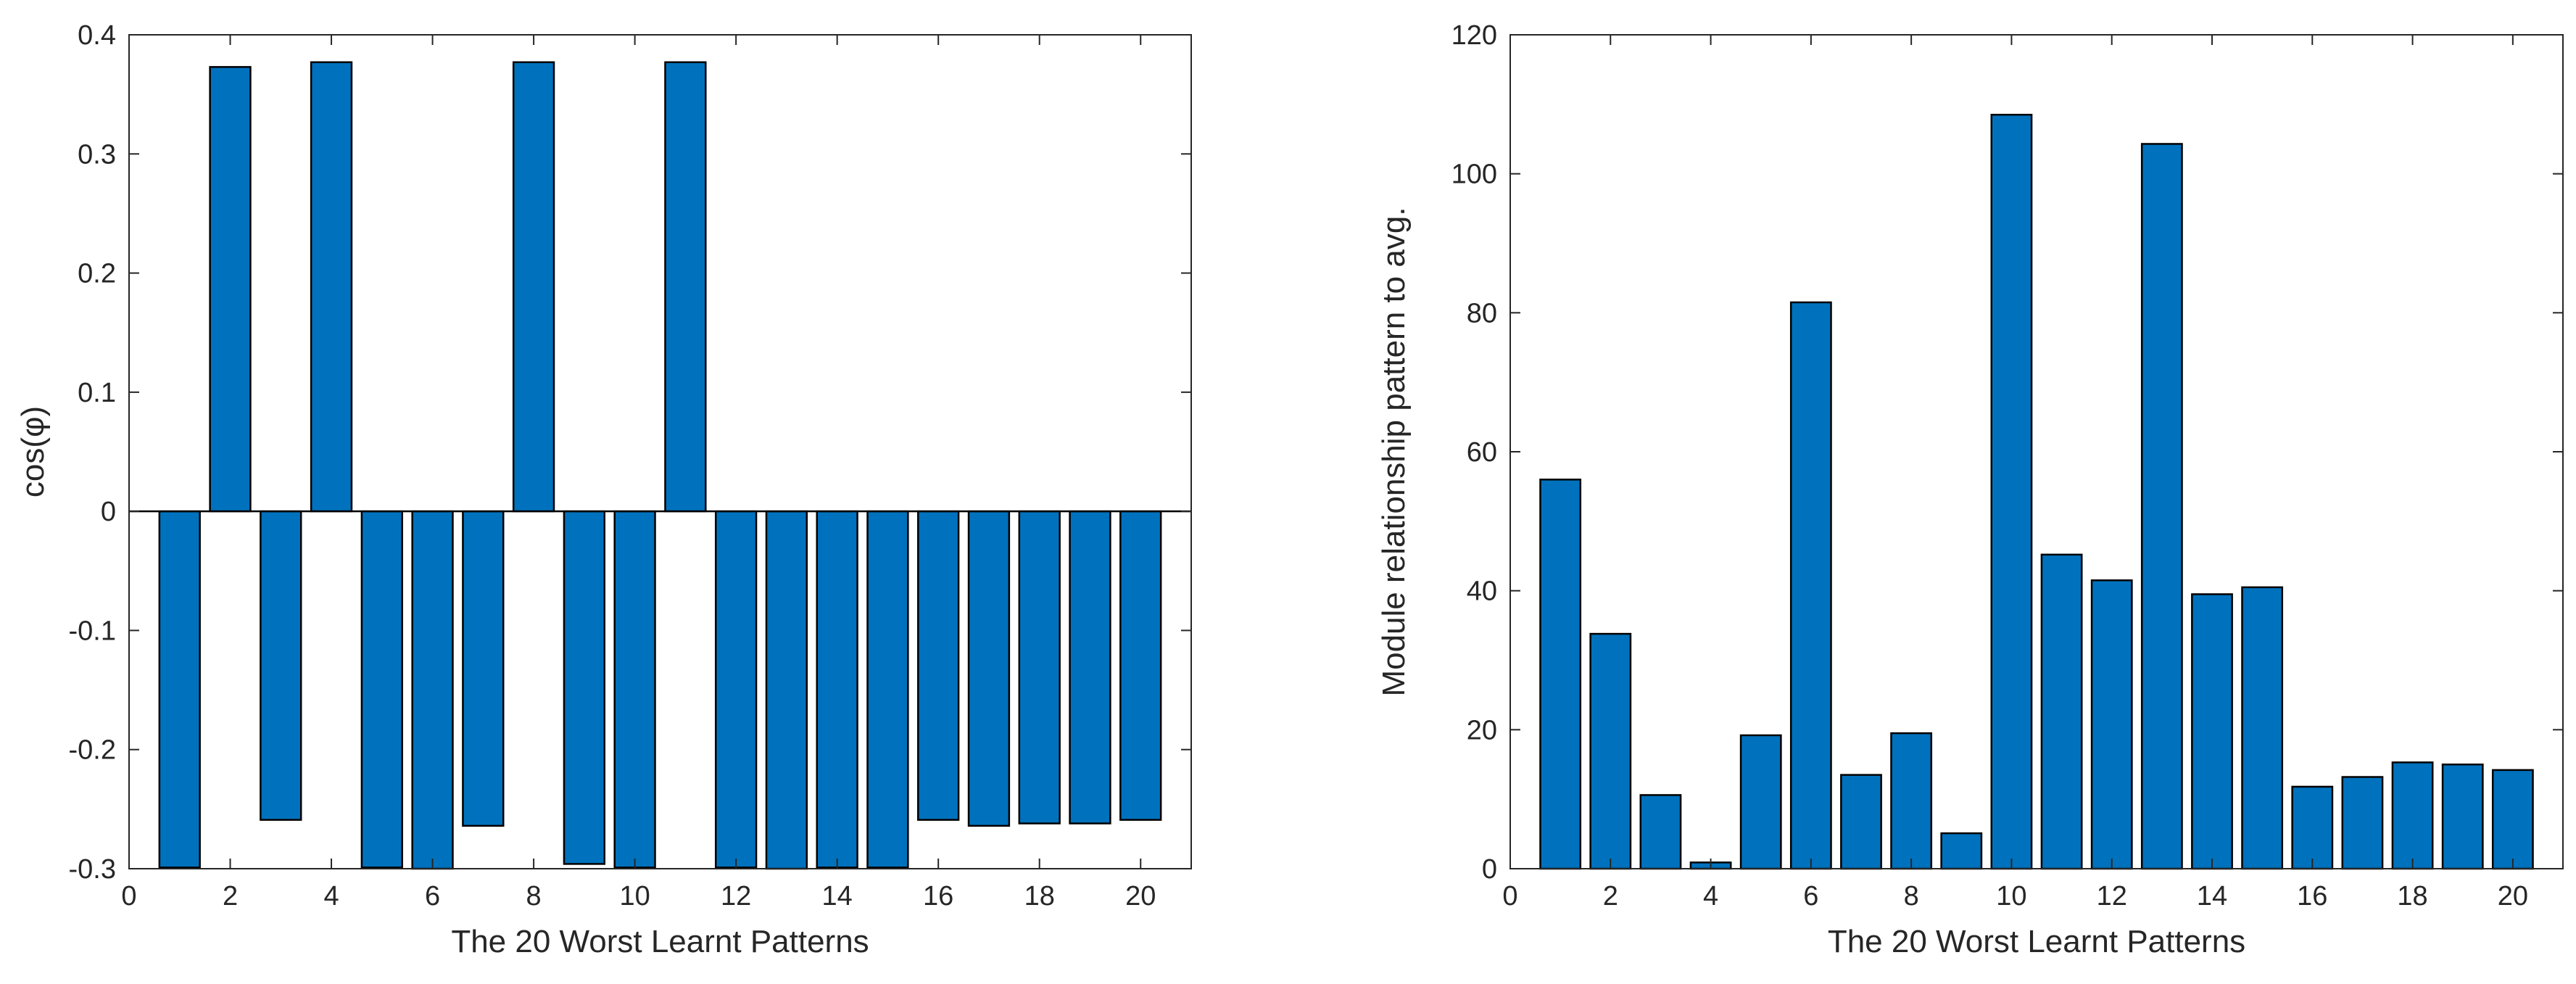 Image resolution: width=2576 pixels, height=984 pixels. What do you see at coordinates (1482, 452) in the screenshot?
I see `y-tick-label: 60` at bounding box center [1482, 452].